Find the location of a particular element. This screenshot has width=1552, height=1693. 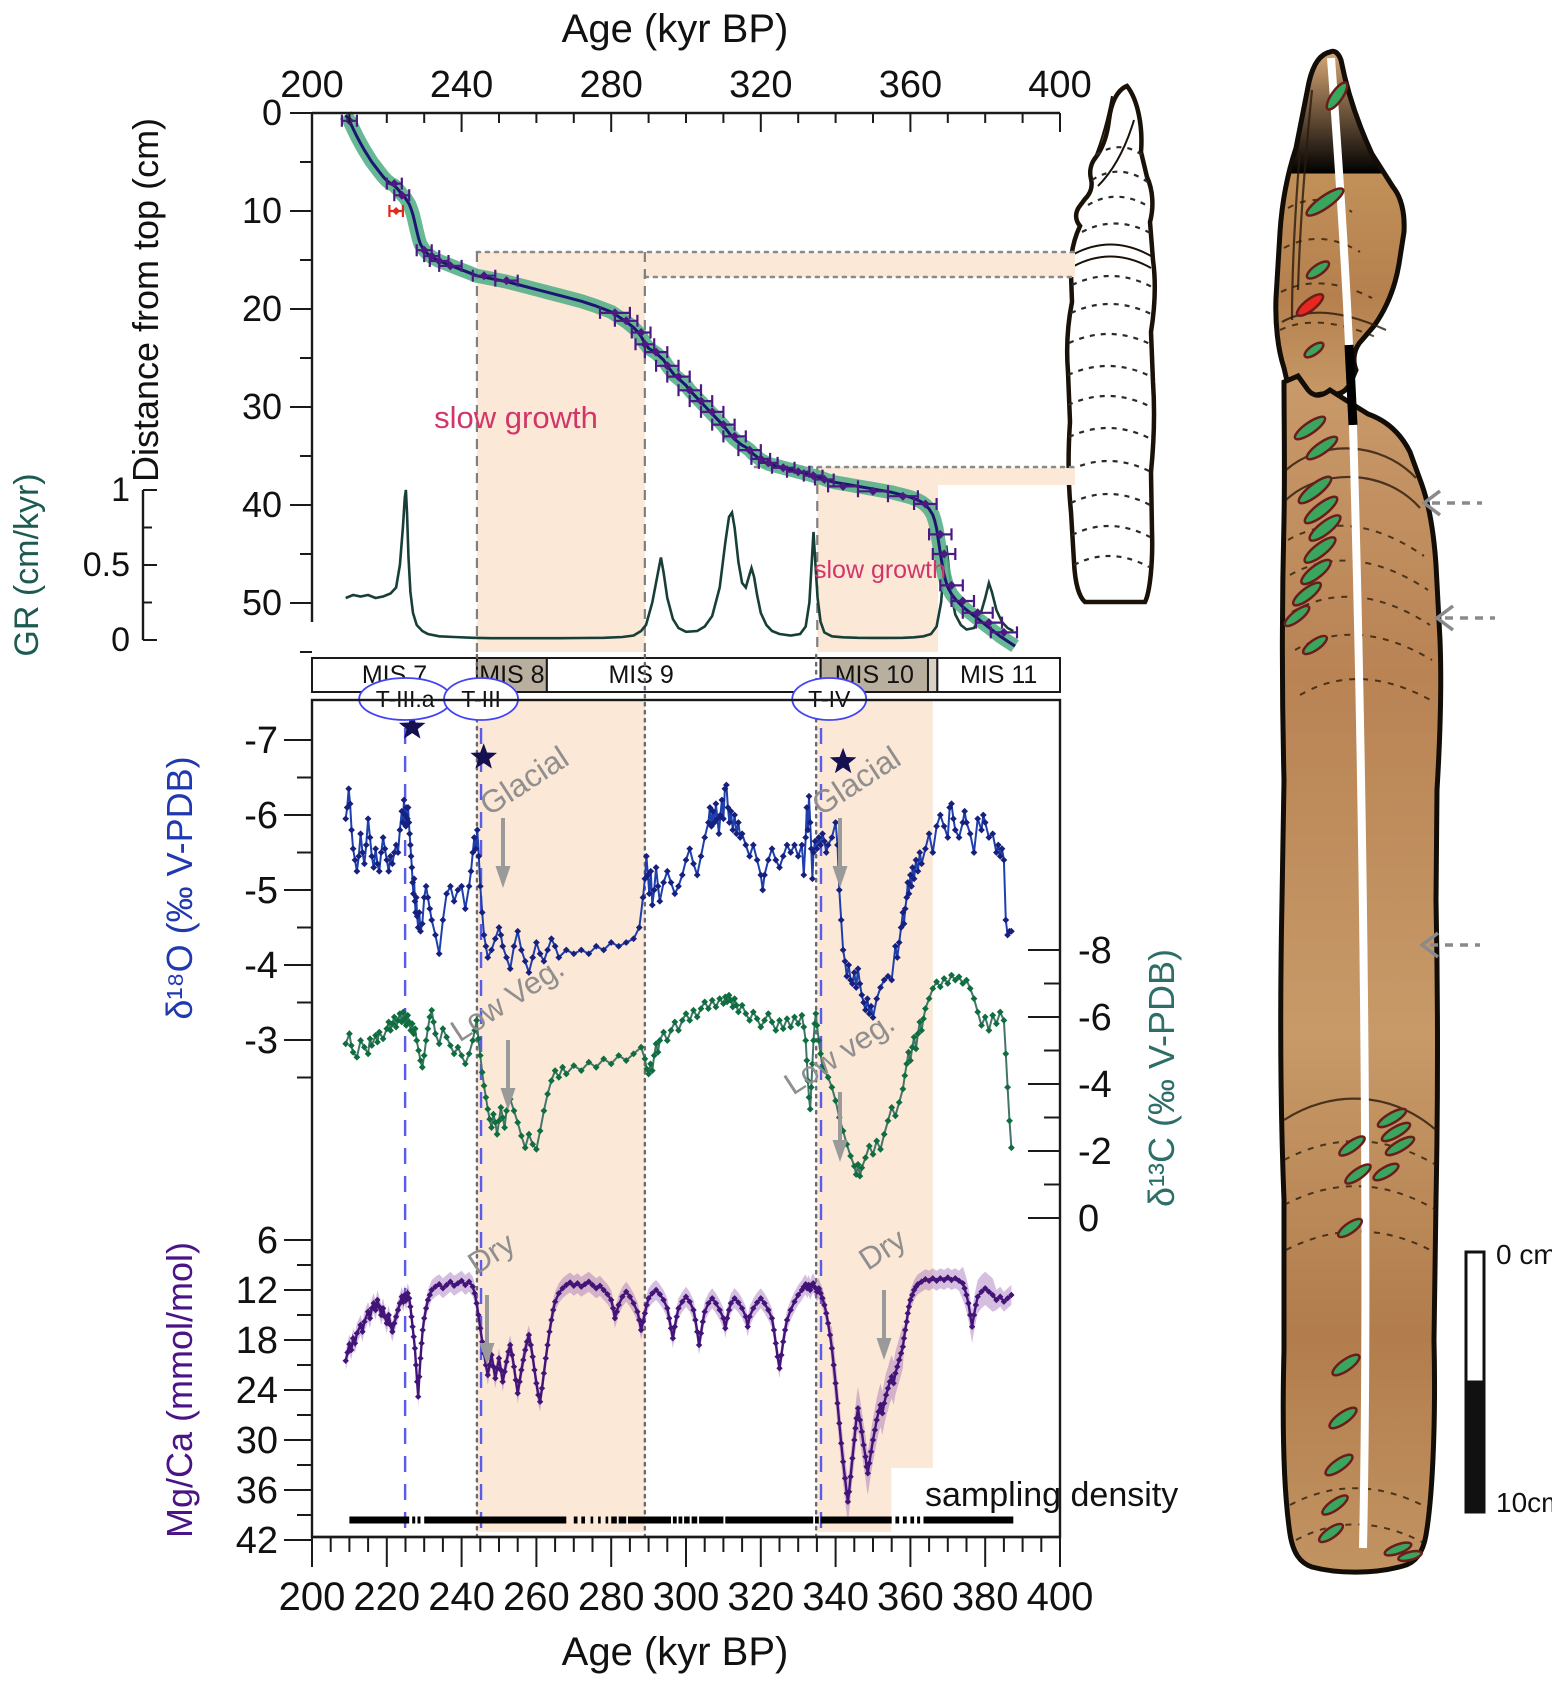

sampling-density-label: sampling density is located at coordinates (1051, 1495).